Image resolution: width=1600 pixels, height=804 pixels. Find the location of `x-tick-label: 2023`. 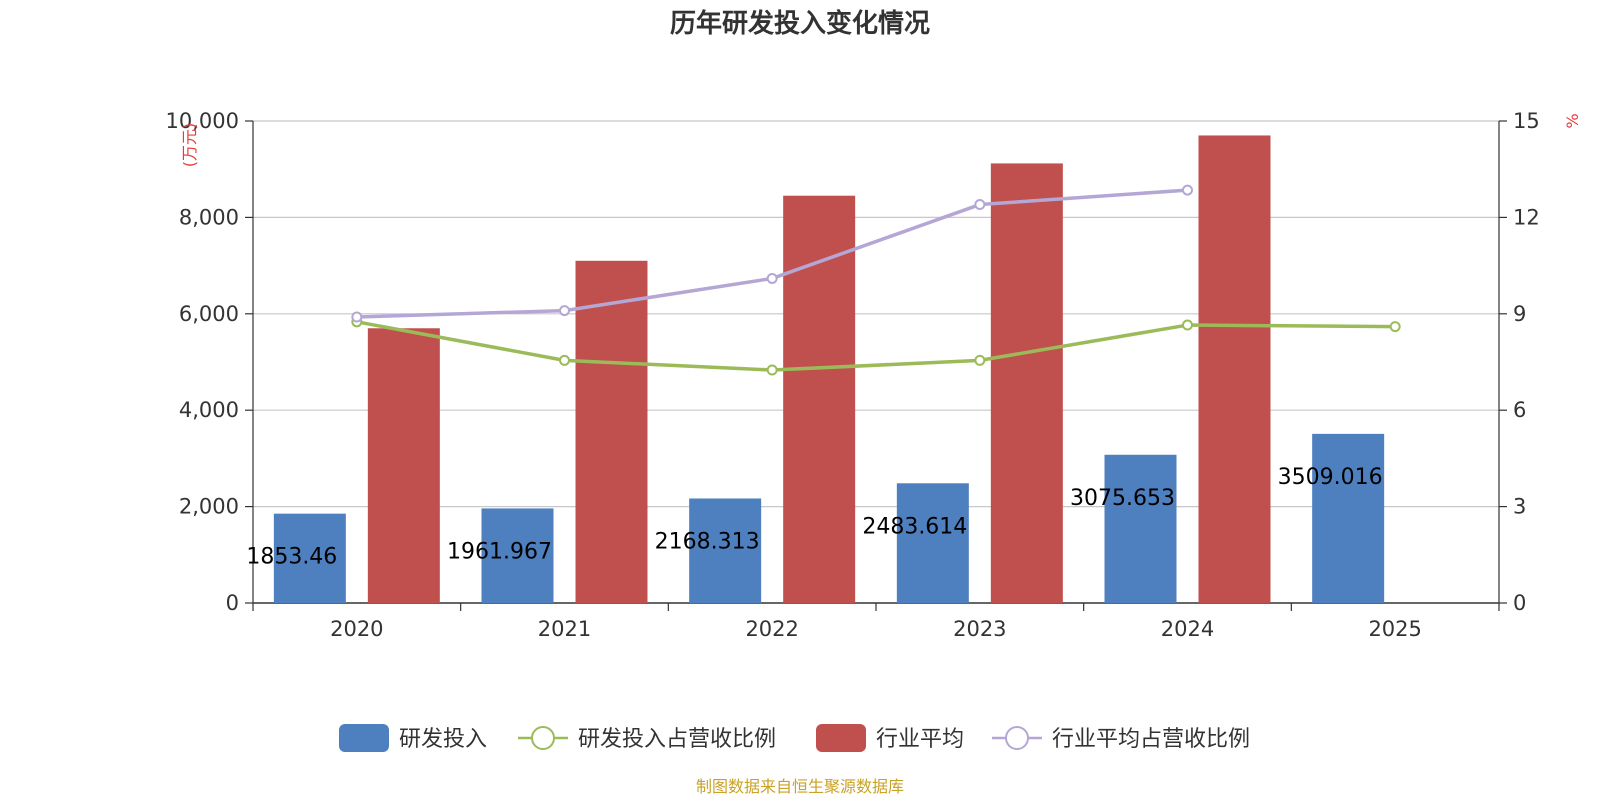

x-tick-label: 2023 is located at coordinates (979, 629).